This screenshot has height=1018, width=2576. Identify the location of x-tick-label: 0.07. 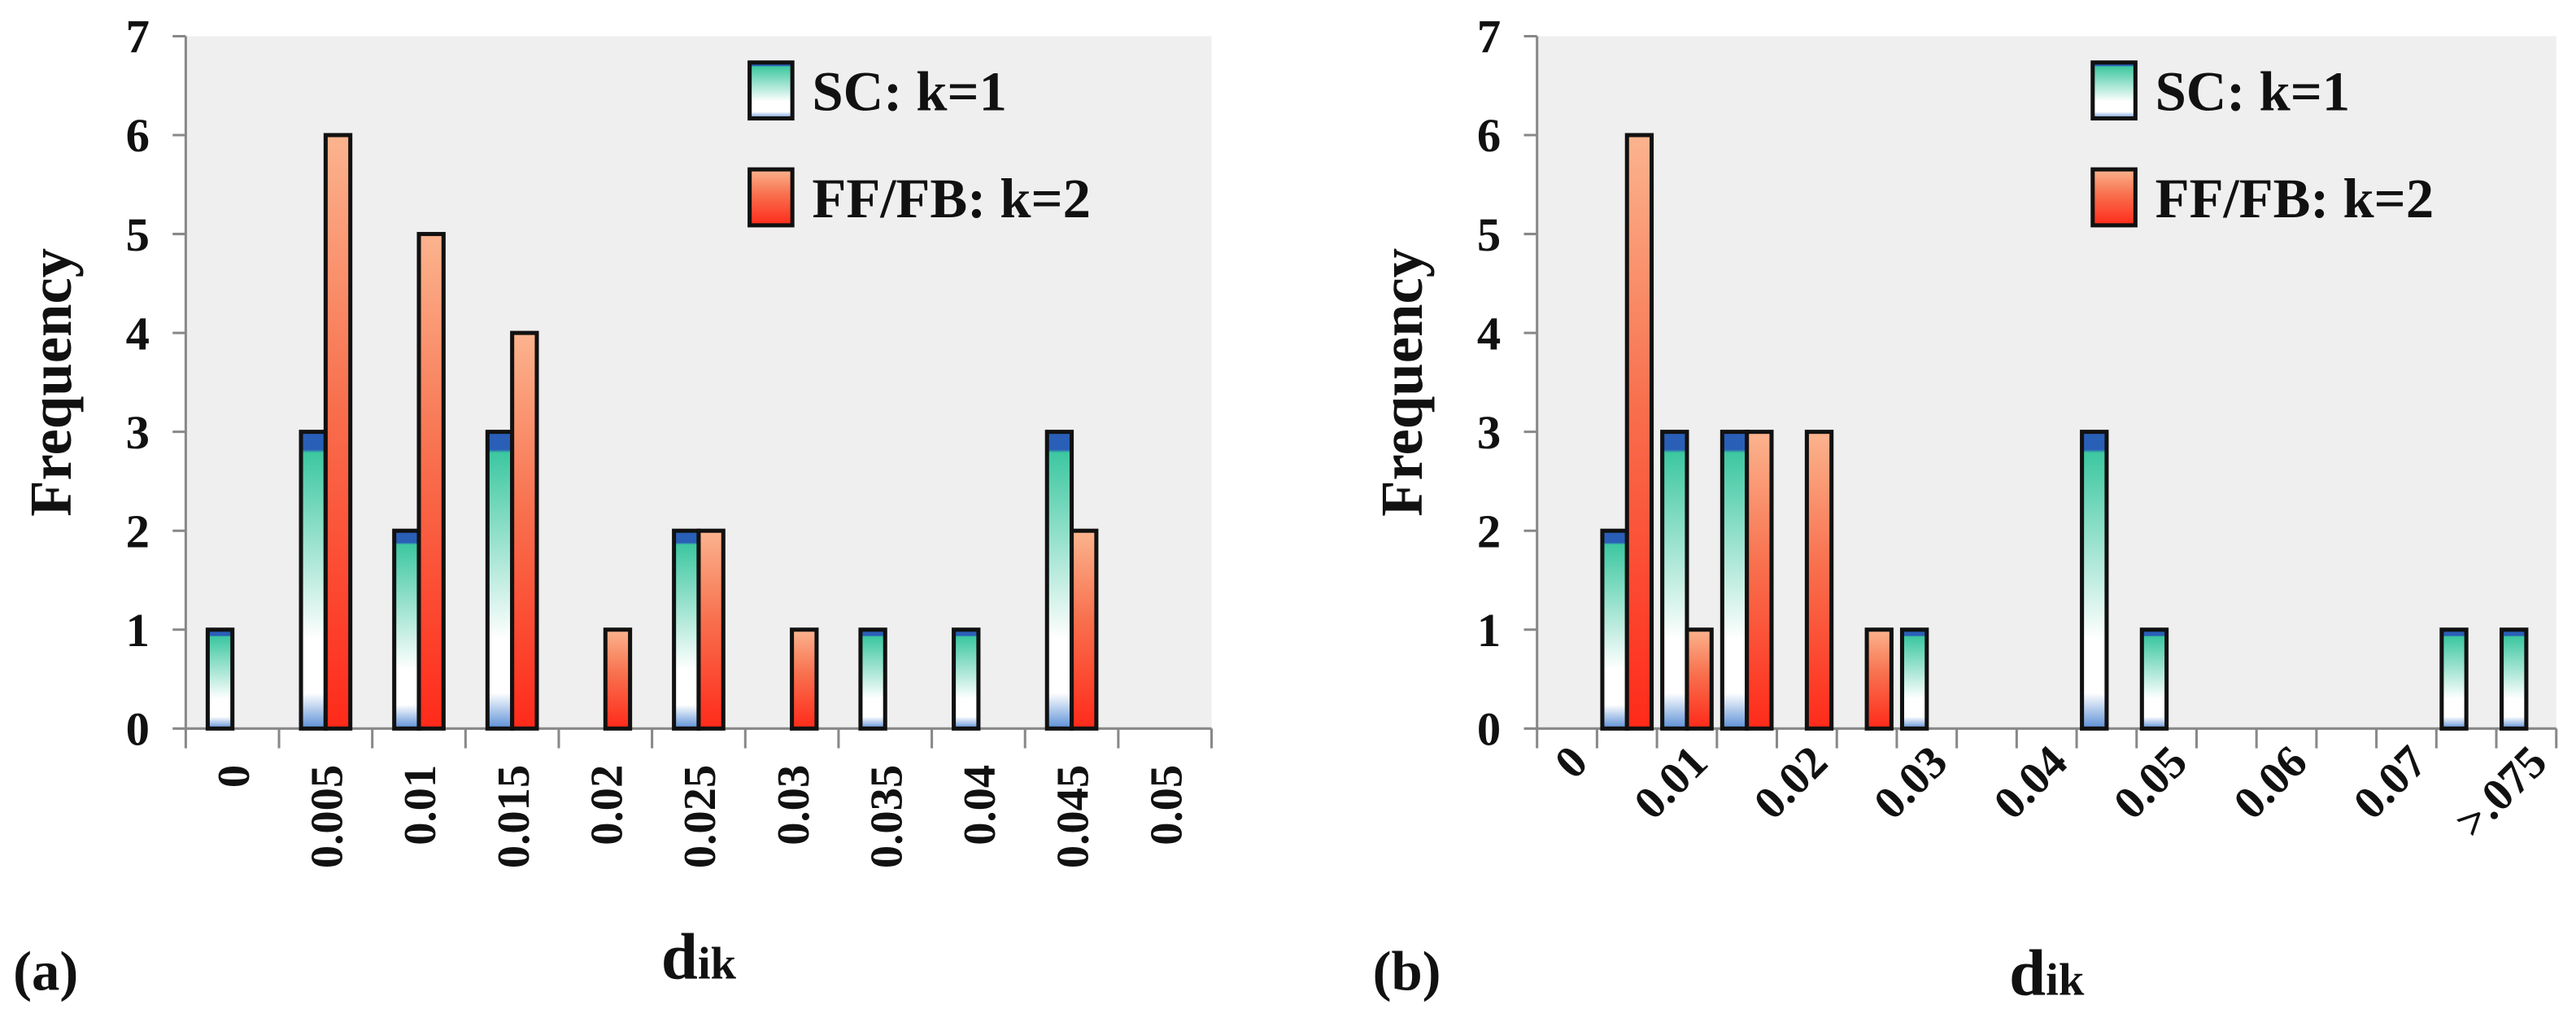
(2390, 782).